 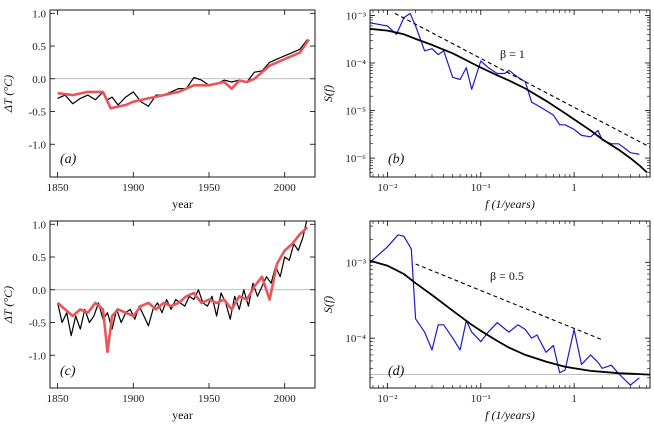 What do you see at coordinates (68, 159) in the screenshot?
I see `panel-label: (a)` at bounding box center [68, 159].